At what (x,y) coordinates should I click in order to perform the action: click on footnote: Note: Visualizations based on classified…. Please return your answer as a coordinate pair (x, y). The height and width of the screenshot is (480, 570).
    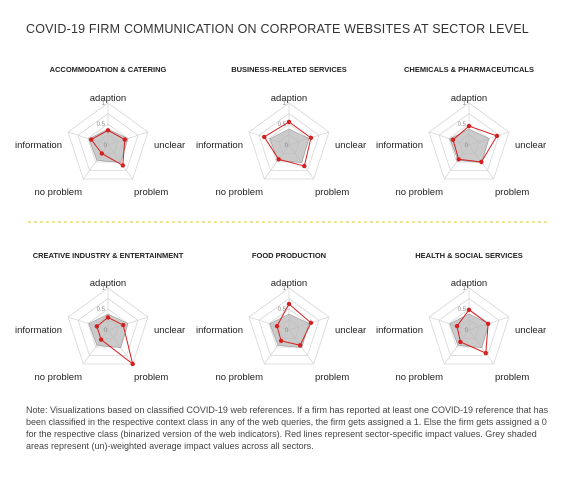
    Looking at the image, I should click on (287, 428).